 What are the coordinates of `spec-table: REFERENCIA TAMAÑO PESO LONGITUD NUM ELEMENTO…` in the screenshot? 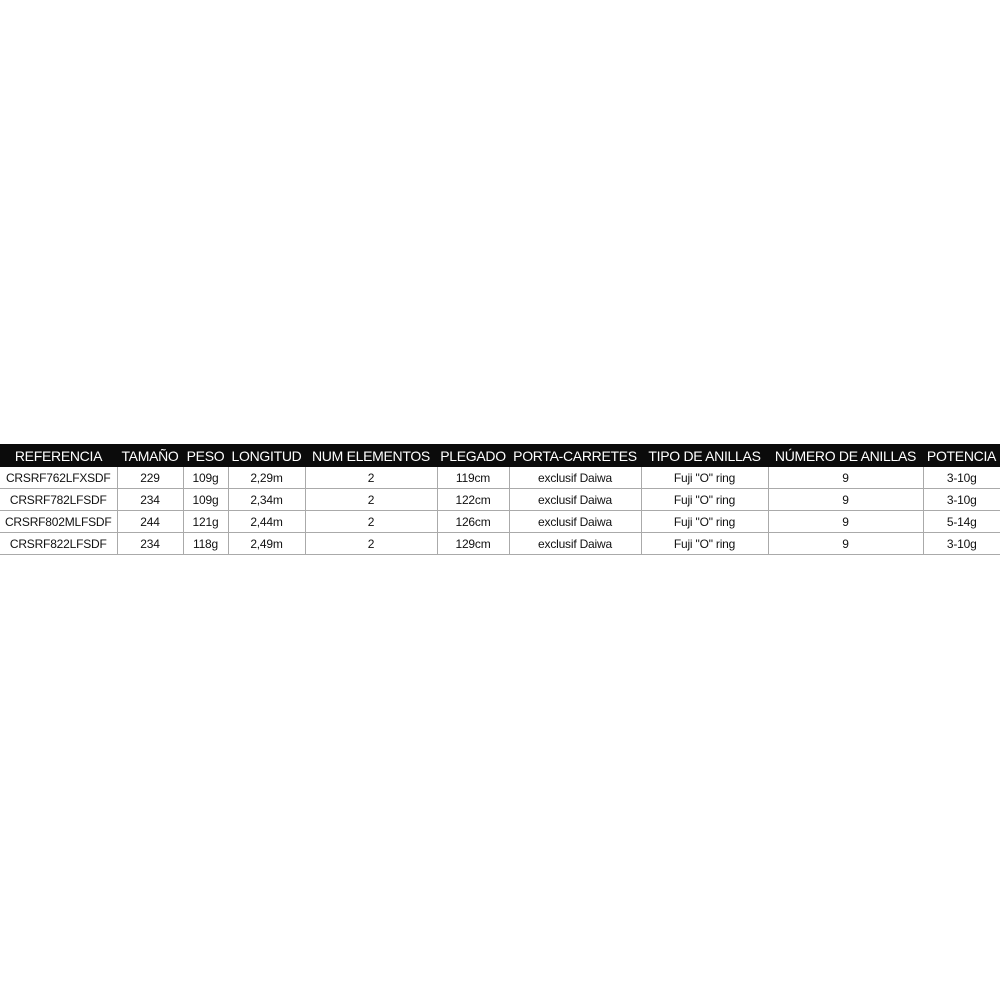 It's located at (500, 499).